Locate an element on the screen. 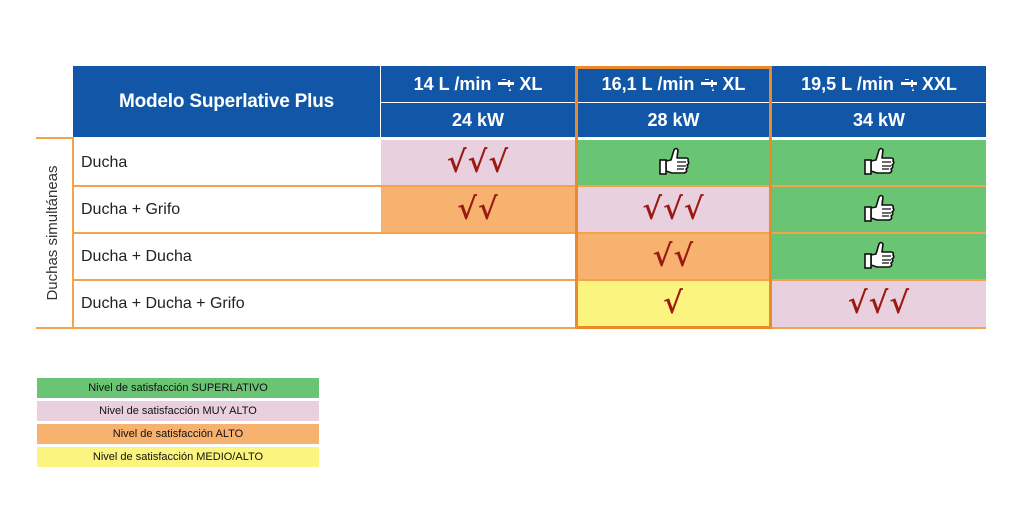 The width and height of the screenshot is (1024, 512). legend-superlativo: Nivel de satisfacción SUPERLATIVO is located at coordinates (178, 388).